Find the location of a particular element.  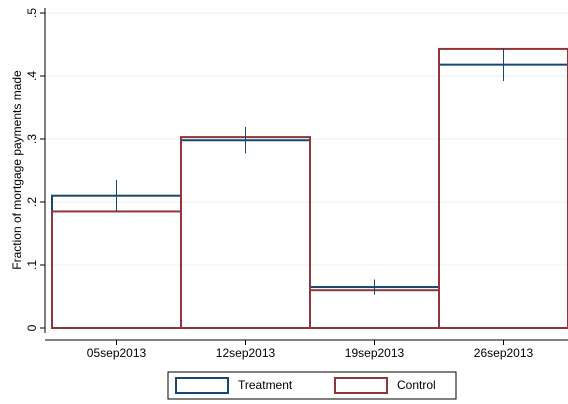

y-axis-label: Fraction of mortgage payments made is located at coordinates (17, 170).